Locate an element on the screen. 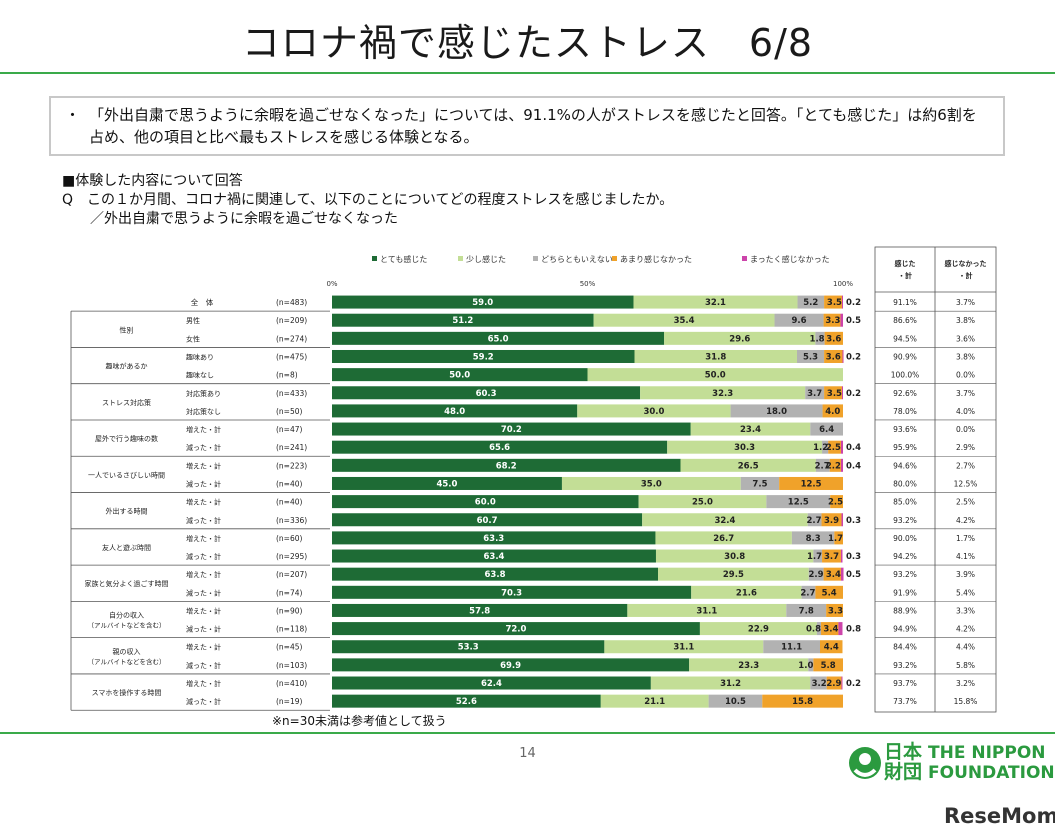  group-label: 屋外で行う趣味の数 is located at coordinates (126, 438).